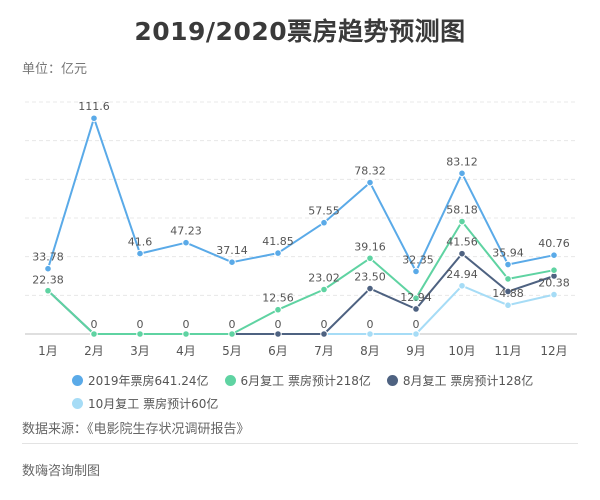  Describe the element at coordinates (370, 277) in the screenshot. I see `data-label: 23.50` at that location.